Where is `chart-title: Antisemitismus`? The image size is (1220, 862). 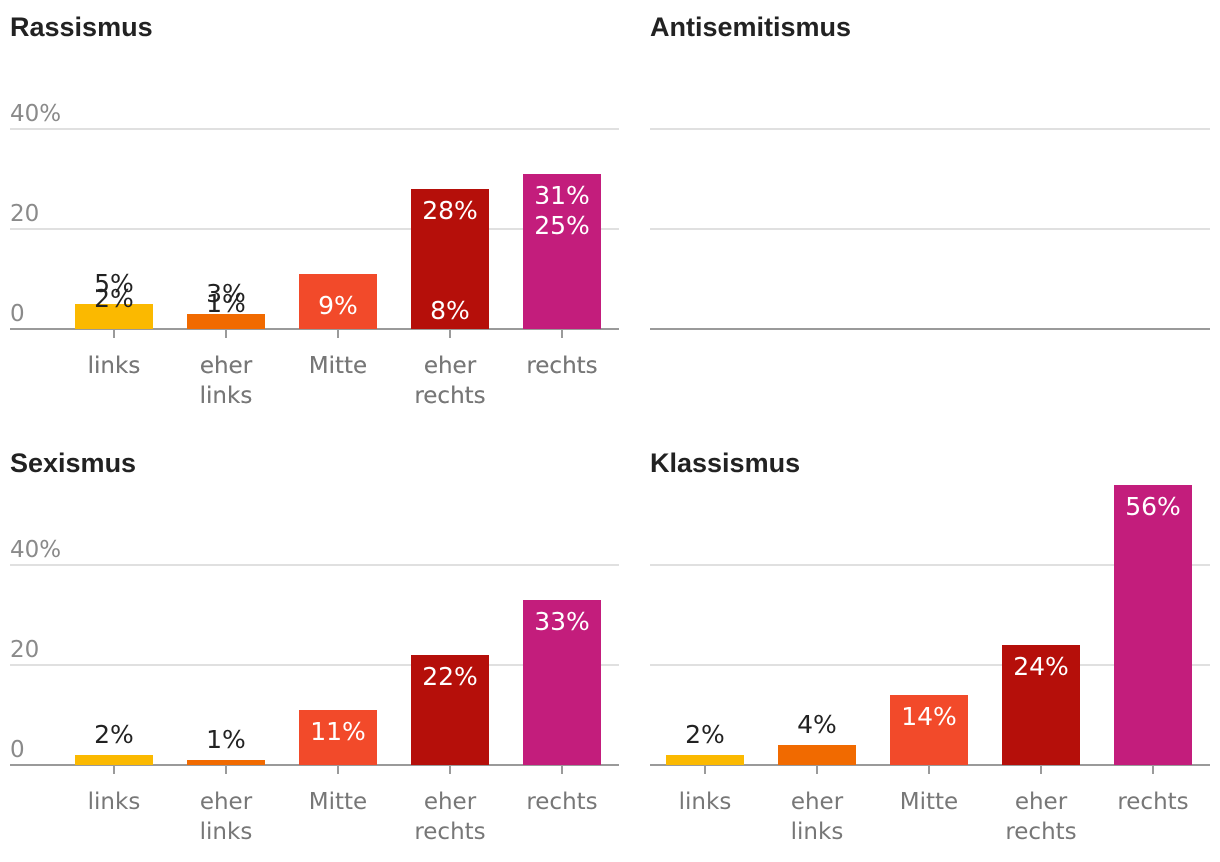 chart-title: Antisemitismus is located at coordinates (750, 27).